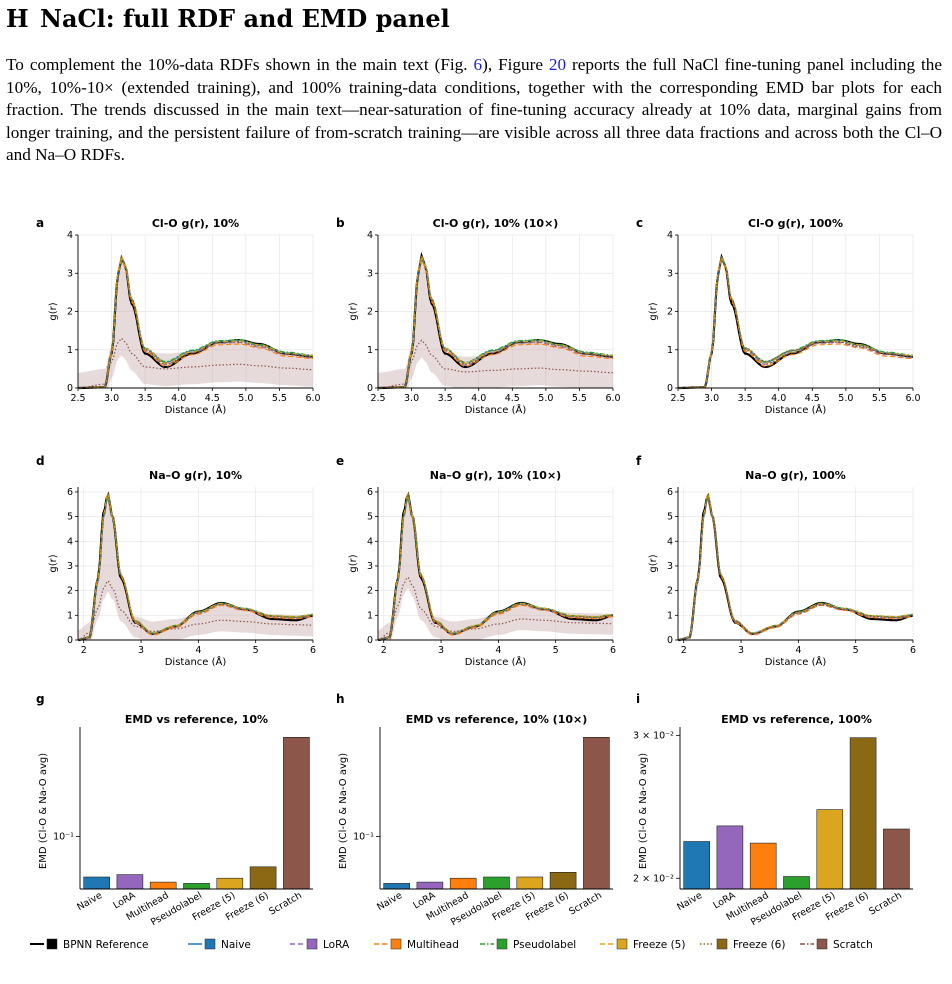  I want to click on x-tick-label: 3.0, so click(411, 398).